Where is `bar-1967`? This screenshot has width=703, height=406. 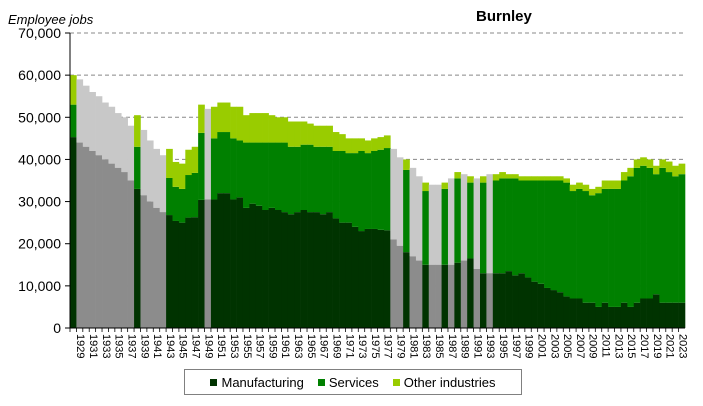 bar-1967 is located at coordinates (317, 226).